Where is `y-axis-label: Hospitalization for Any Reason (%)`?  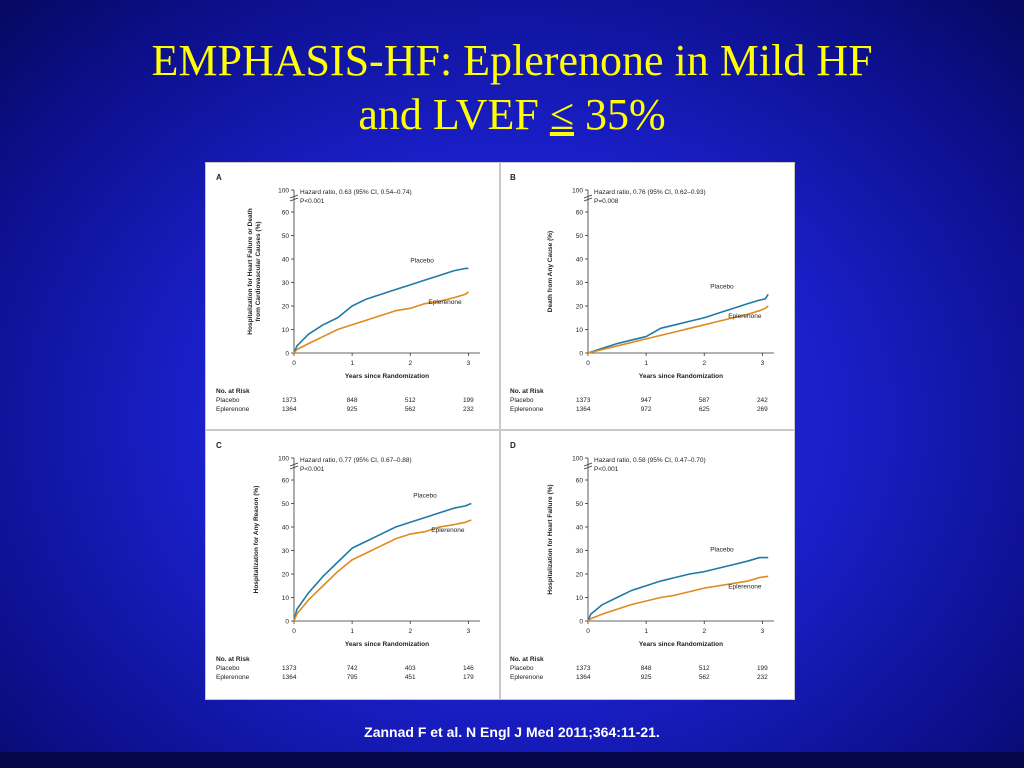
y-axis-label: Hospitalization for Any Reason (%) is located at coordinates (256, 540).